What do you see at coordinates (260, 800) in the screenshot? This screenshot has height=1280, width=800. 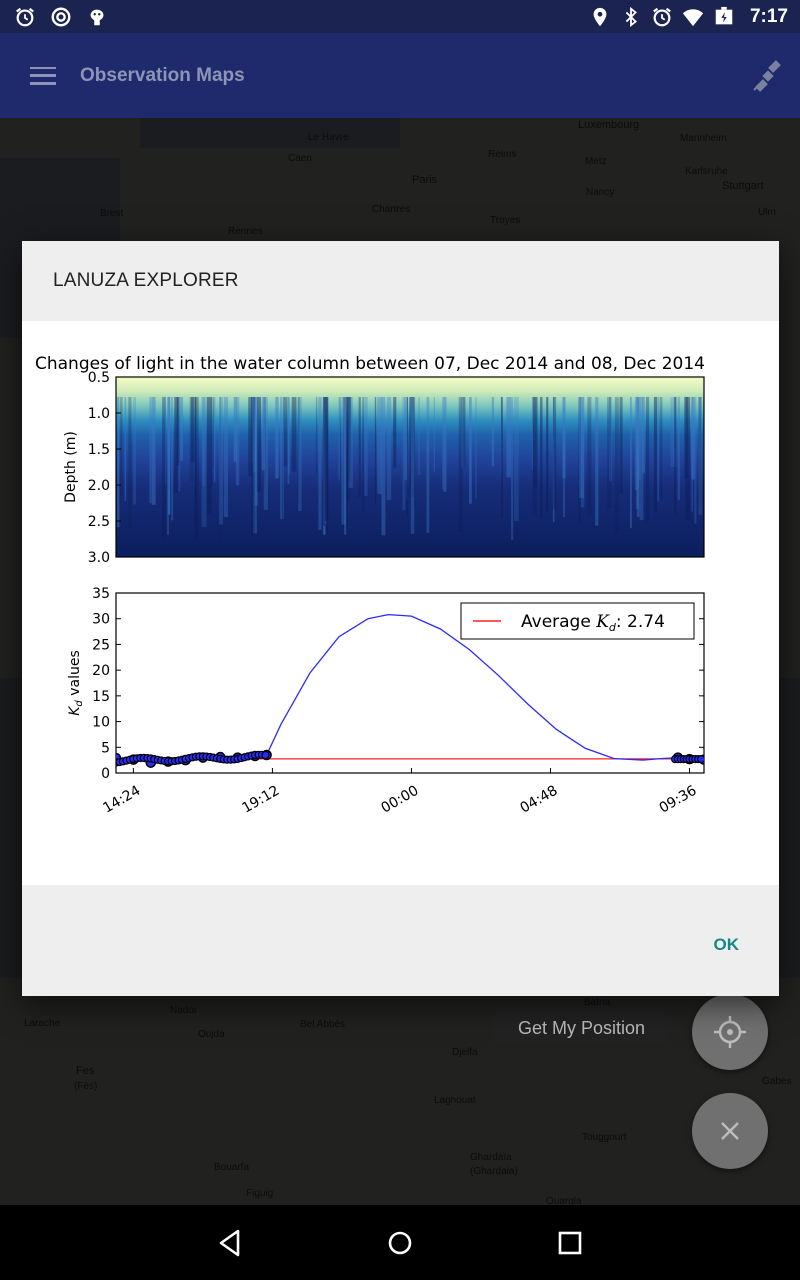 I see `kd-x-tick-label: 19:12` at bounding box center [260, 800].